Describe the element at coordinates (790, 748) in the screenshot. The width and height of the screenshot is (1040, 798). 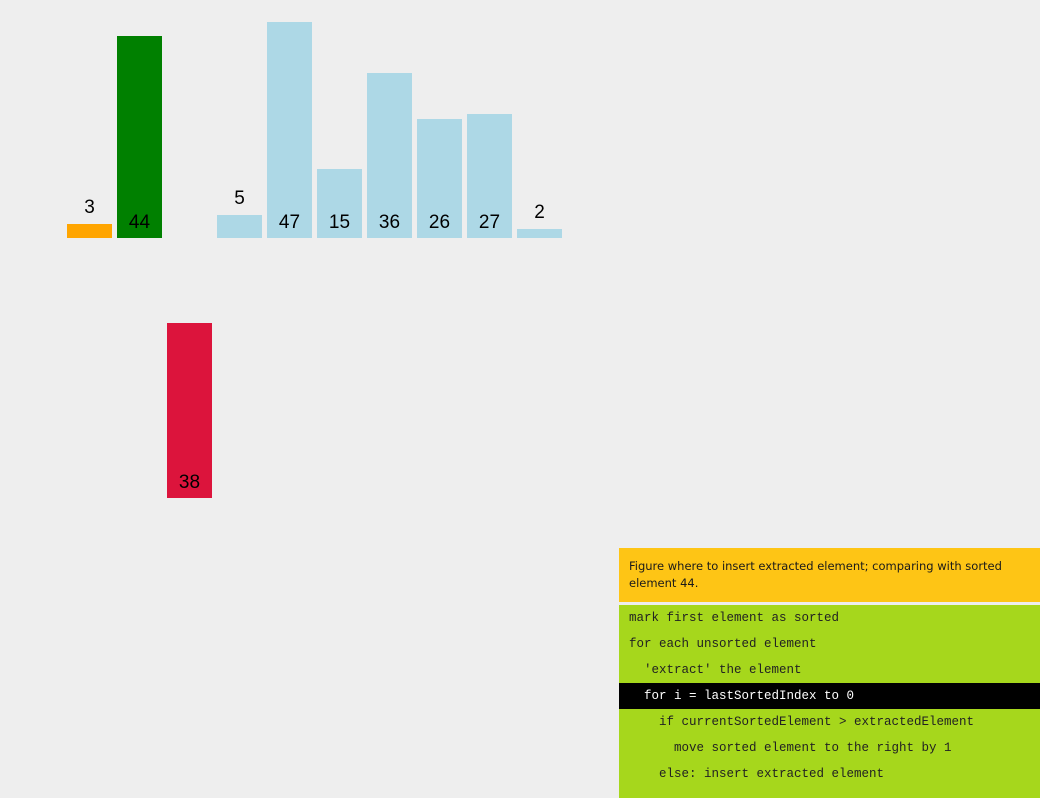
I see `code-line: move sorted element to the right by 1` at that location.